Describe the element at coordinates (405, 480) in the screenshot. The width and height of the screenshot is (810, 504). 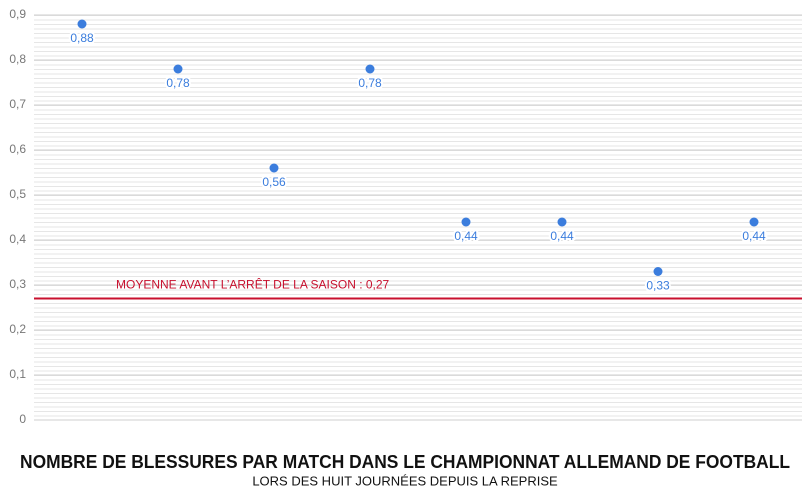
I see `chart-subtitle: LORS DES HUIT JOURNÉES DEPUIS LA REPRISE` at that location.